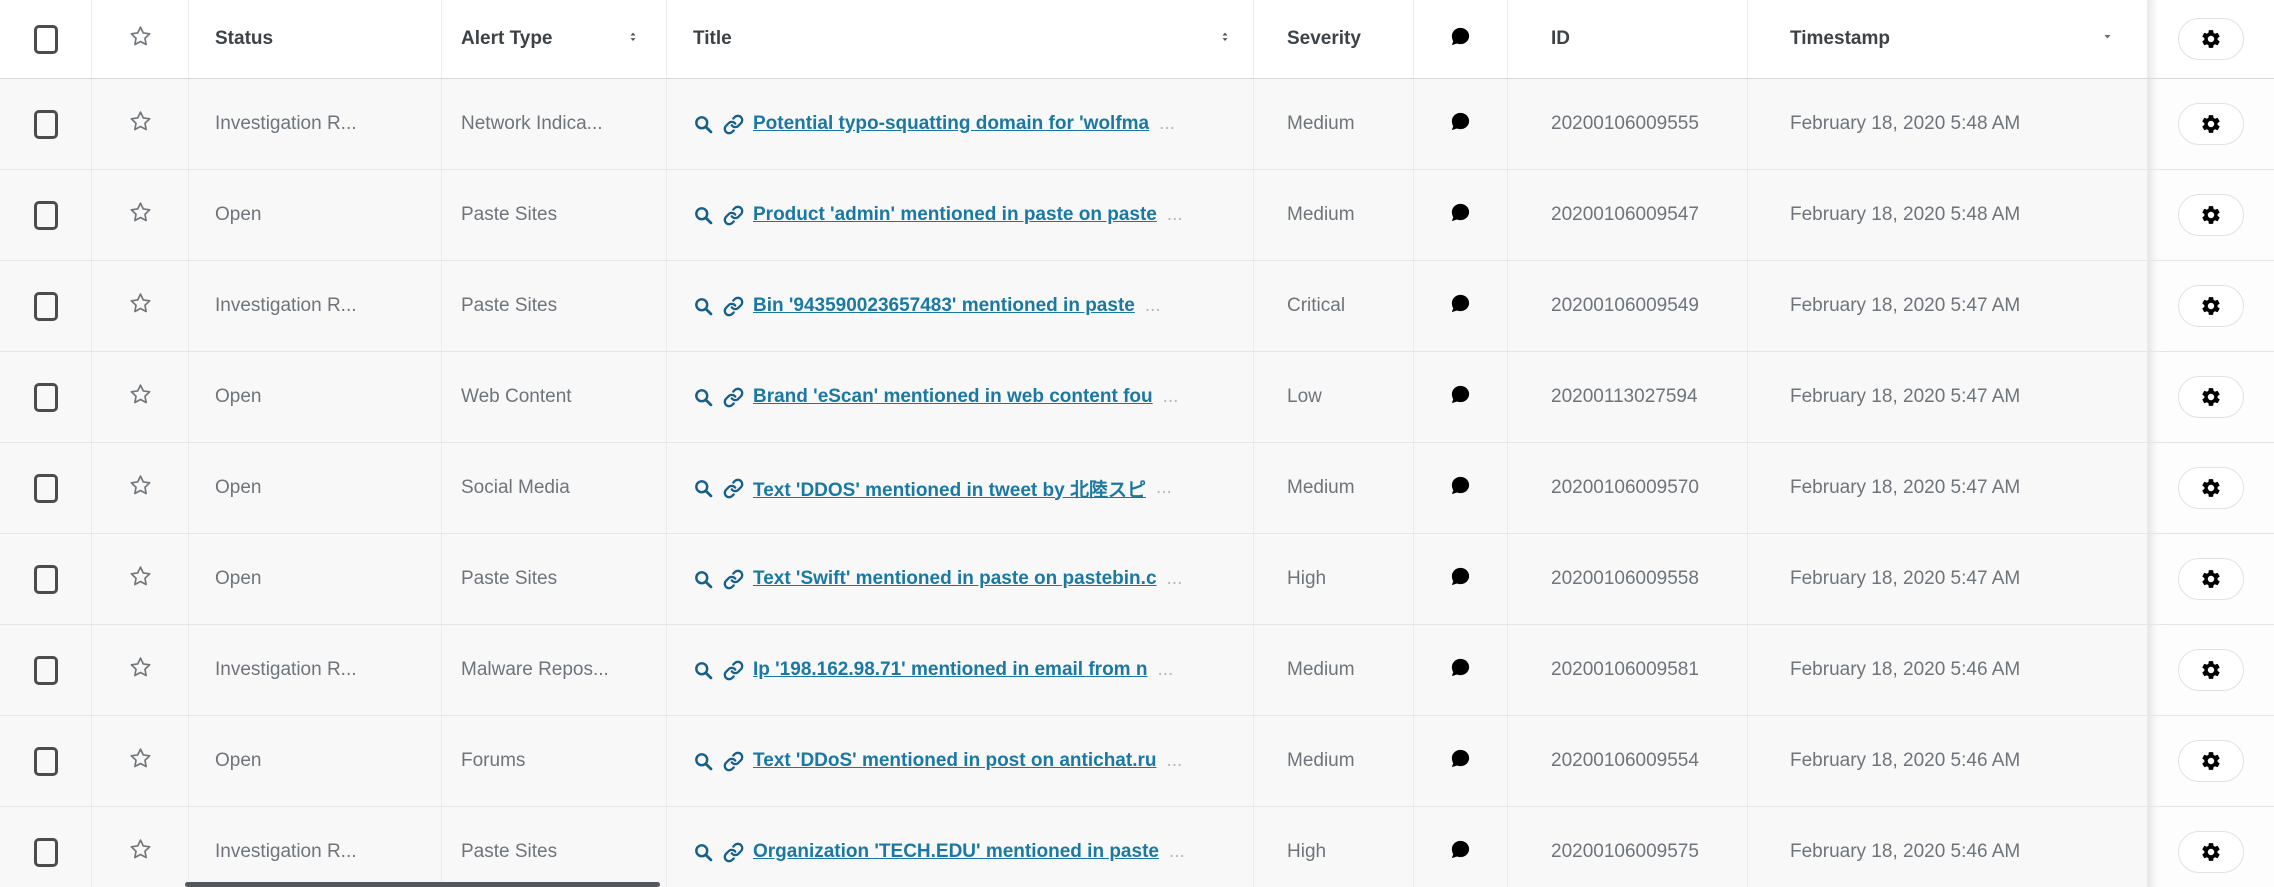  What do you see at coordinates (1905, 123) in the screenshot?
I see `timestamp-value: February 18, 2020 5:48 AM` at bounding box center [1905, 123].